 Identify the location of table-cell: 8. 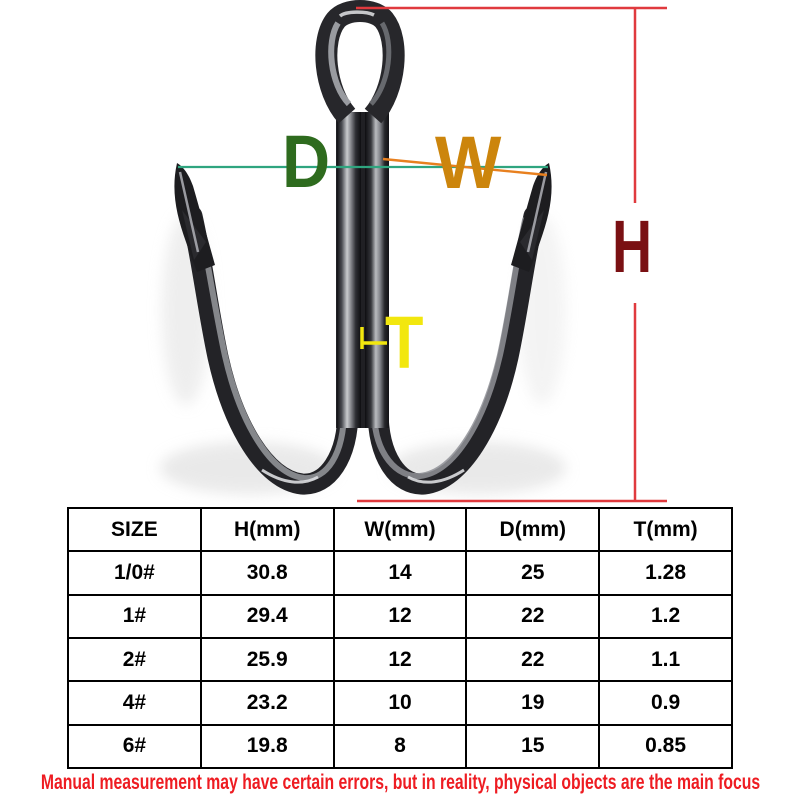
(400, 746).